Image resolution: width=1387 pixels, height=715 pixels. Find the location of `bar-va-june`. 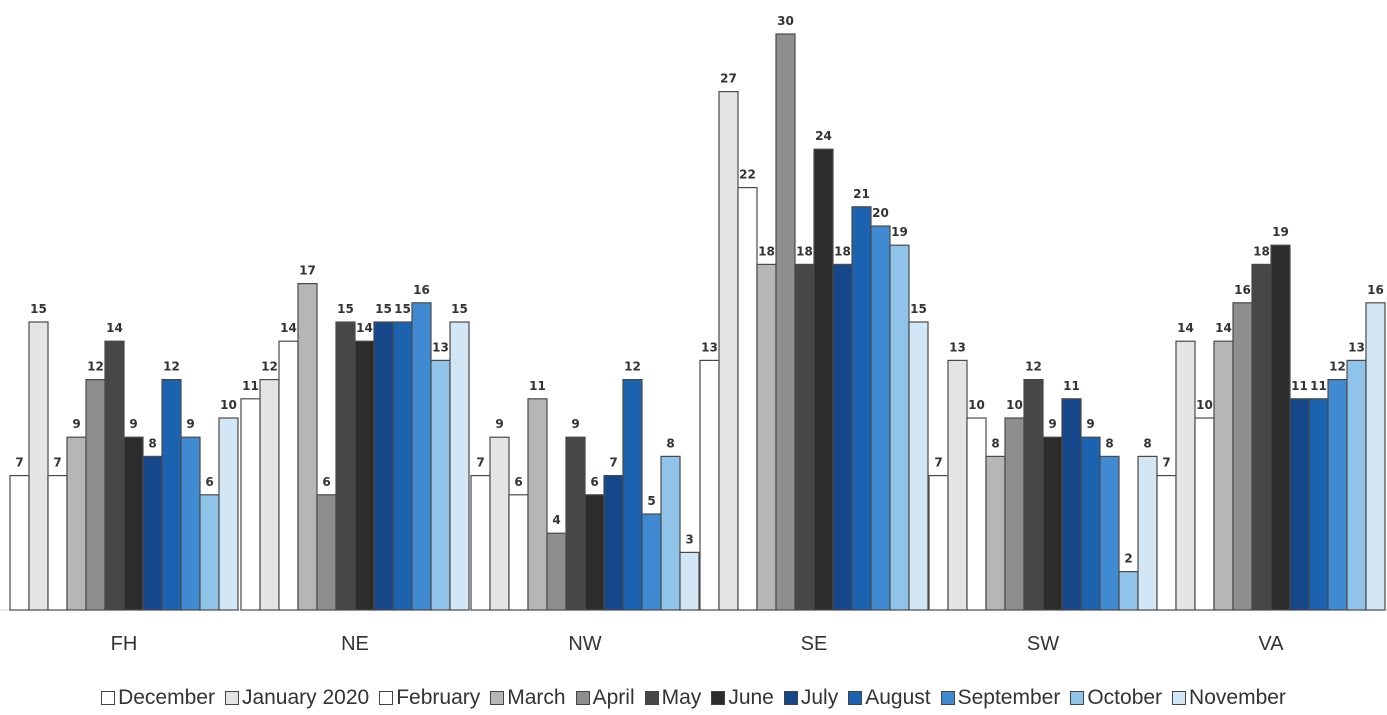

bar-va-june is located at coordinates (1280, 427).